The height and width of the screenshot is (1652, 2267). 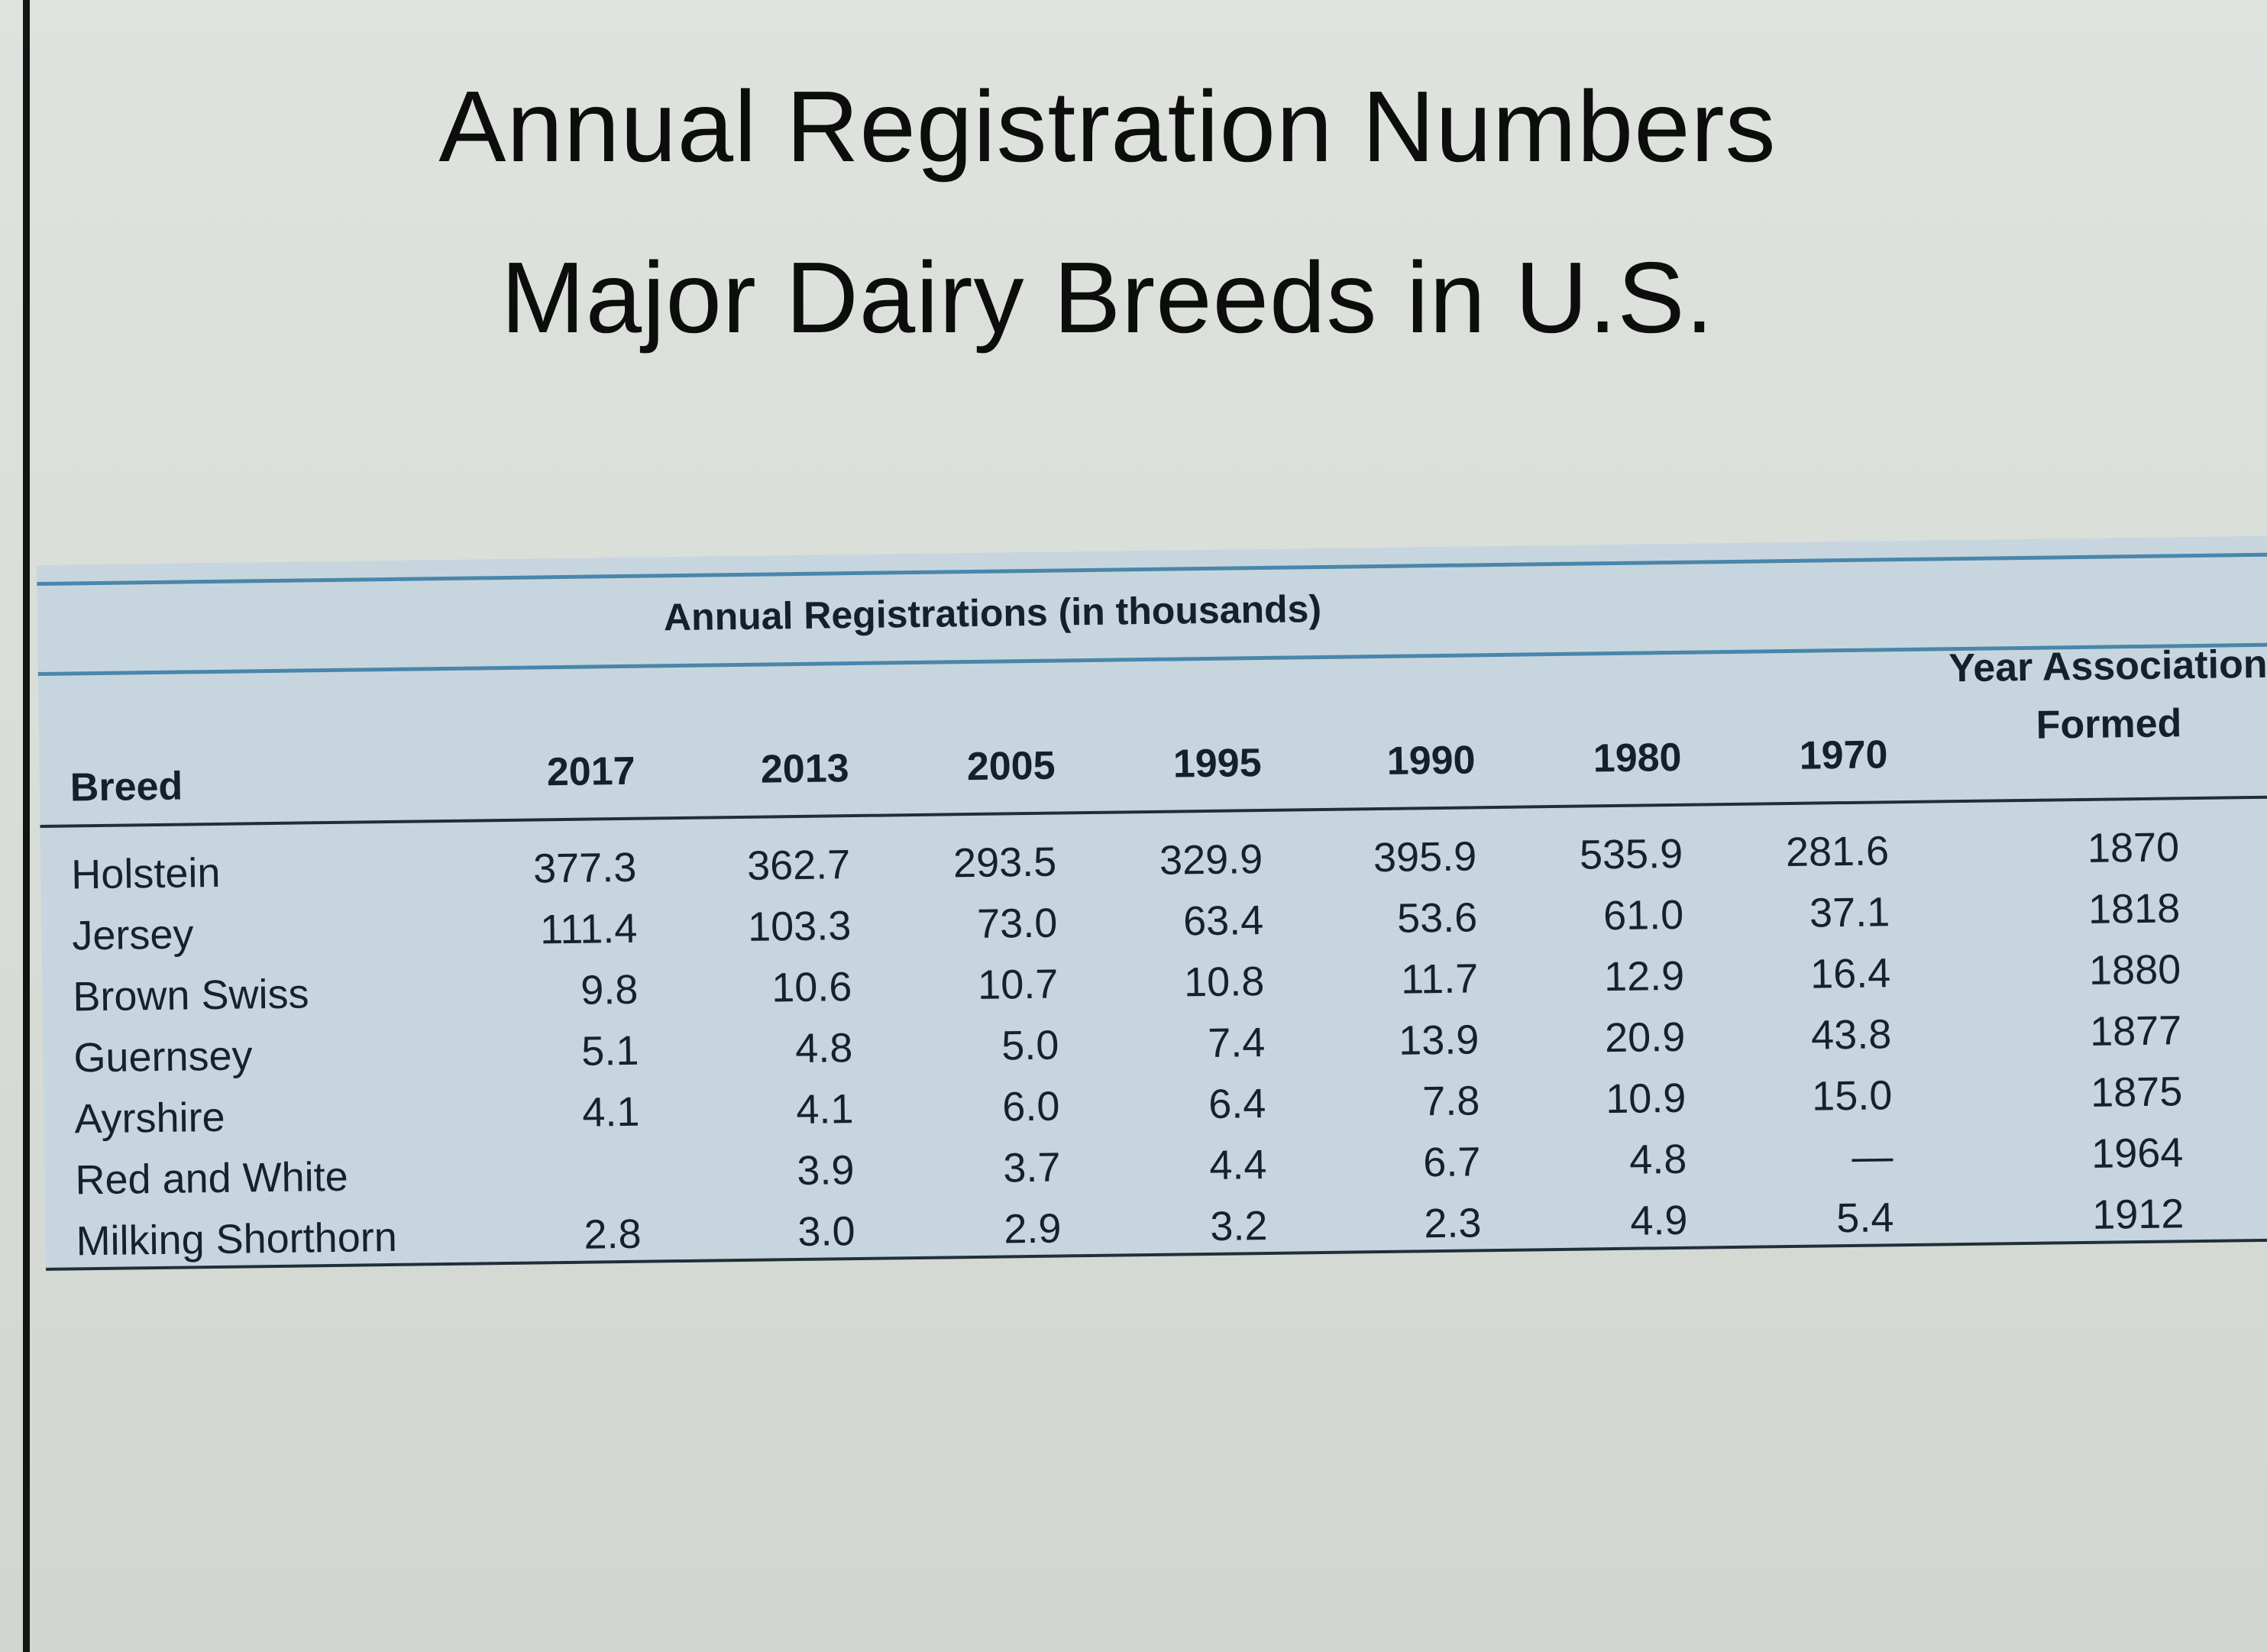 What do you see at coordinates (584, 868) in the screenshot?
I see `value-2017: 377.3` at bounding box center [584, 868].